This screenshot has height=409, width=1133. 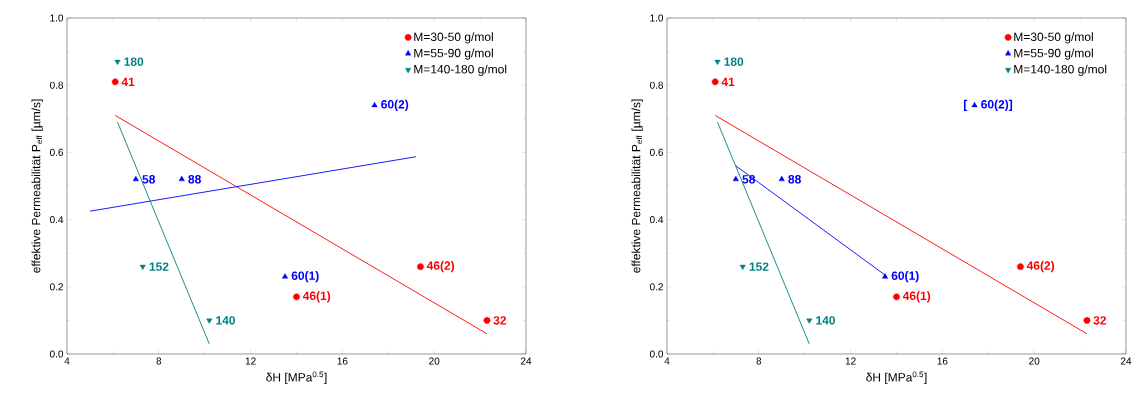 I want to click on annotation: [, so click(x=966, y=105).